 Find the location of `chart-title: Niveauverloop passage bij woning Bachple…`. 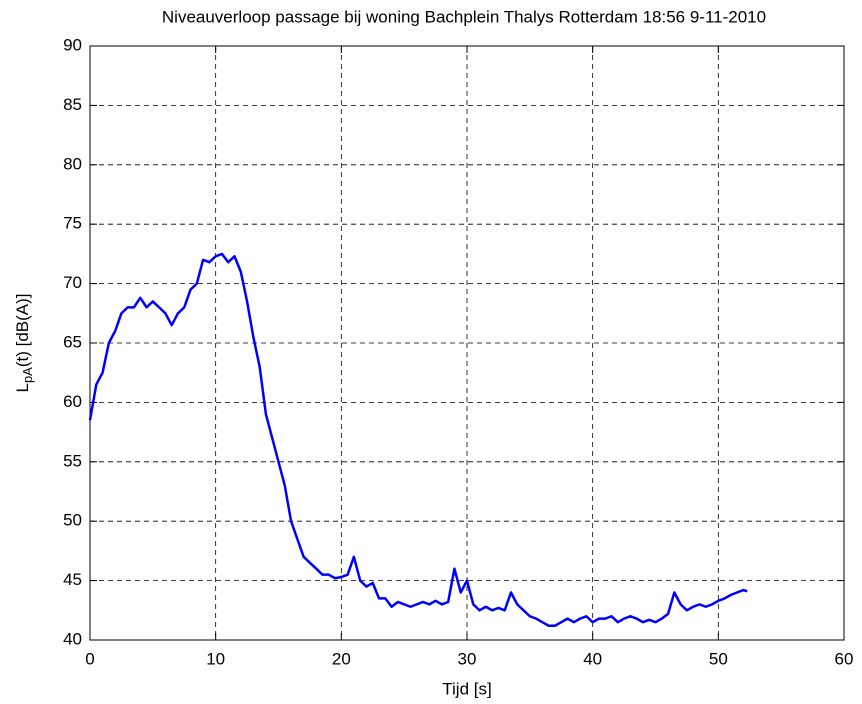

chart-title: Niveauverloop passage bij woning Bachple… is located at coordinates (464, 16).